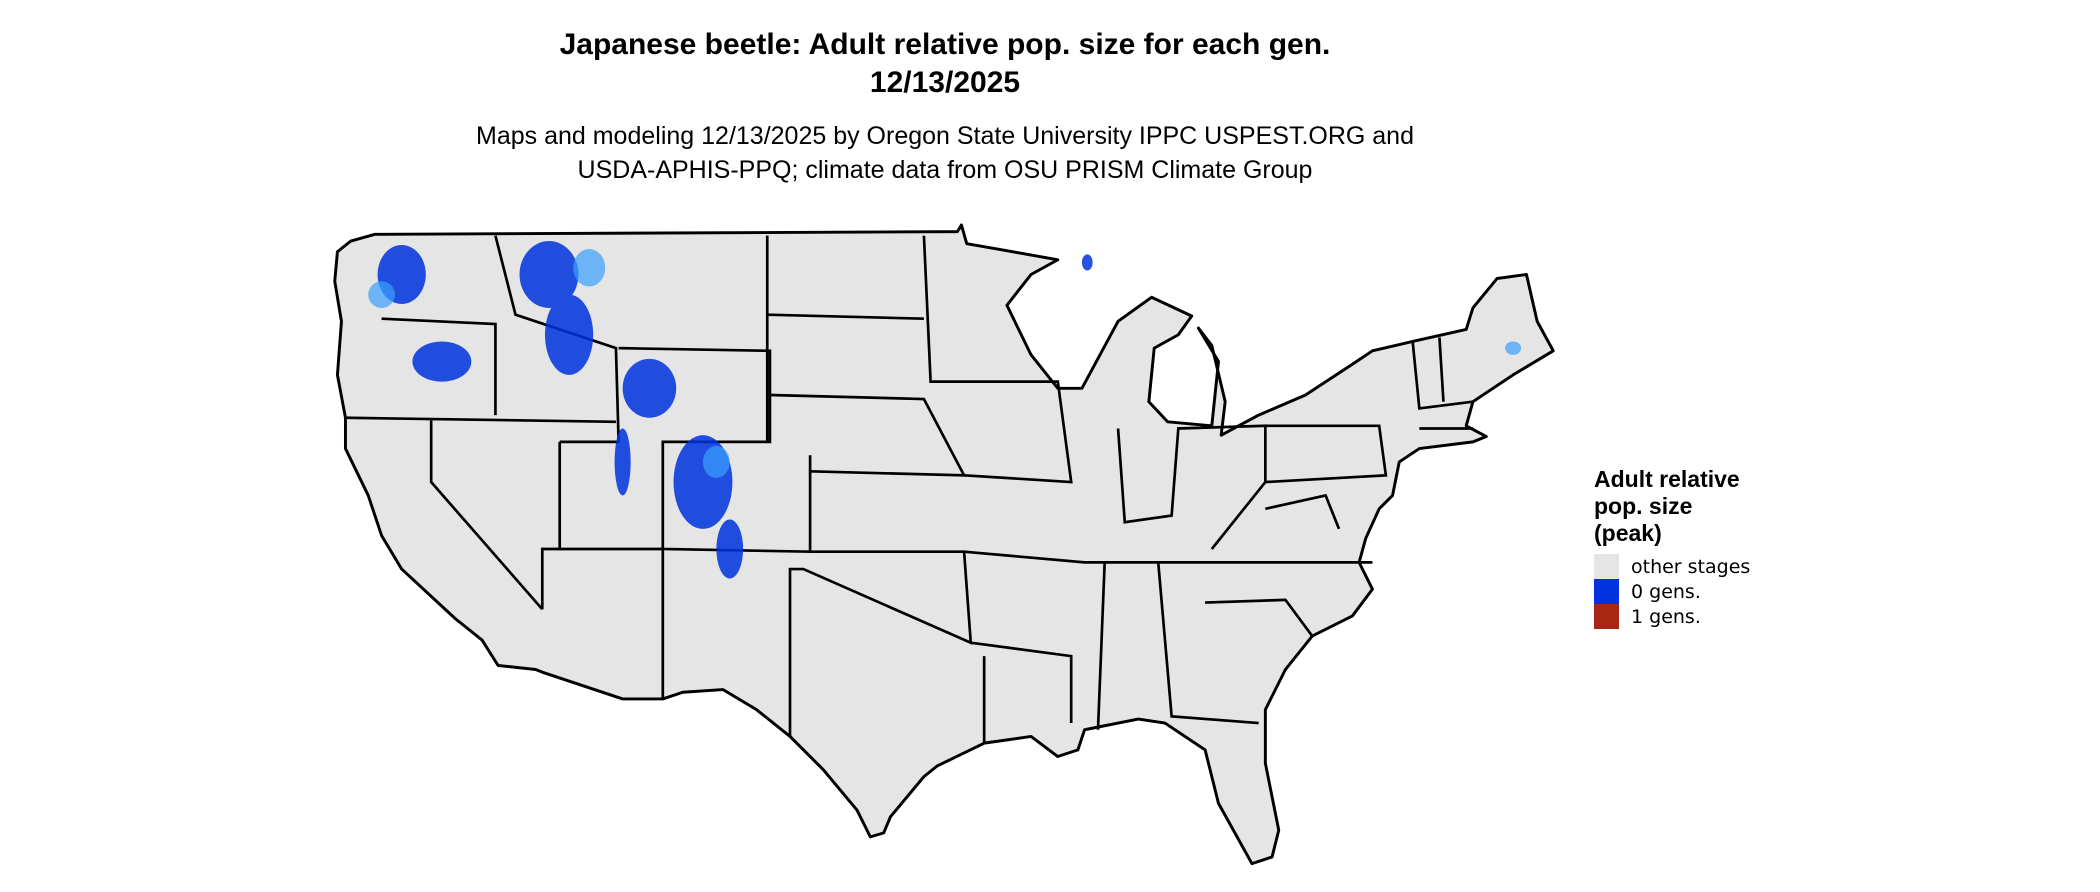 This screenshot has height=892, width=2100. Describe the element at coordinates (1628, 533) in the screenshot. I see `legend-title-line: (peak)` at that location.